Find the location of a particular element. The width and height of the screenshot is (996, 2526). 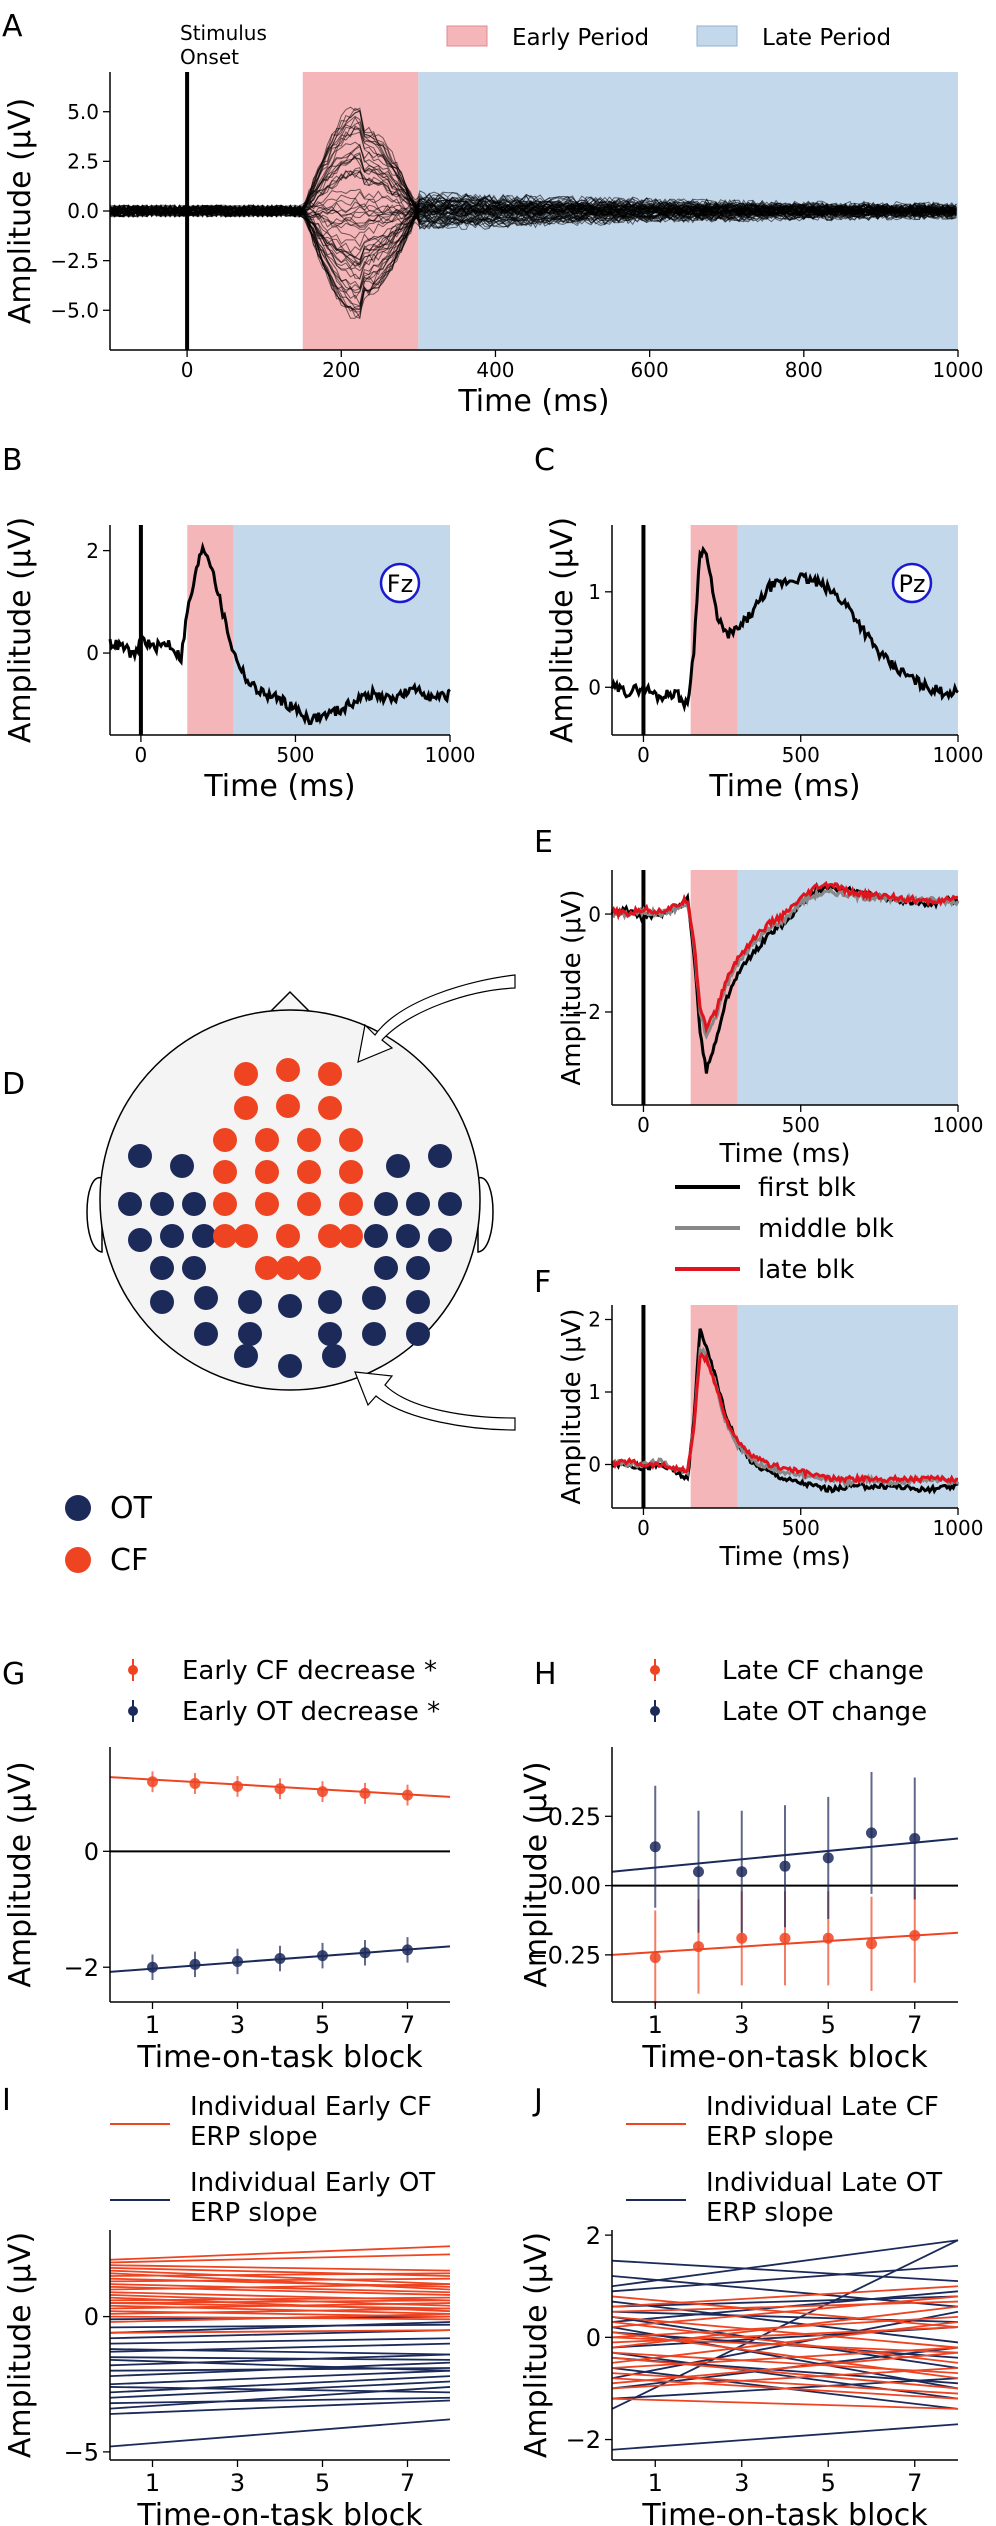

early-period-band-f is located at coordinates (714, 1406).